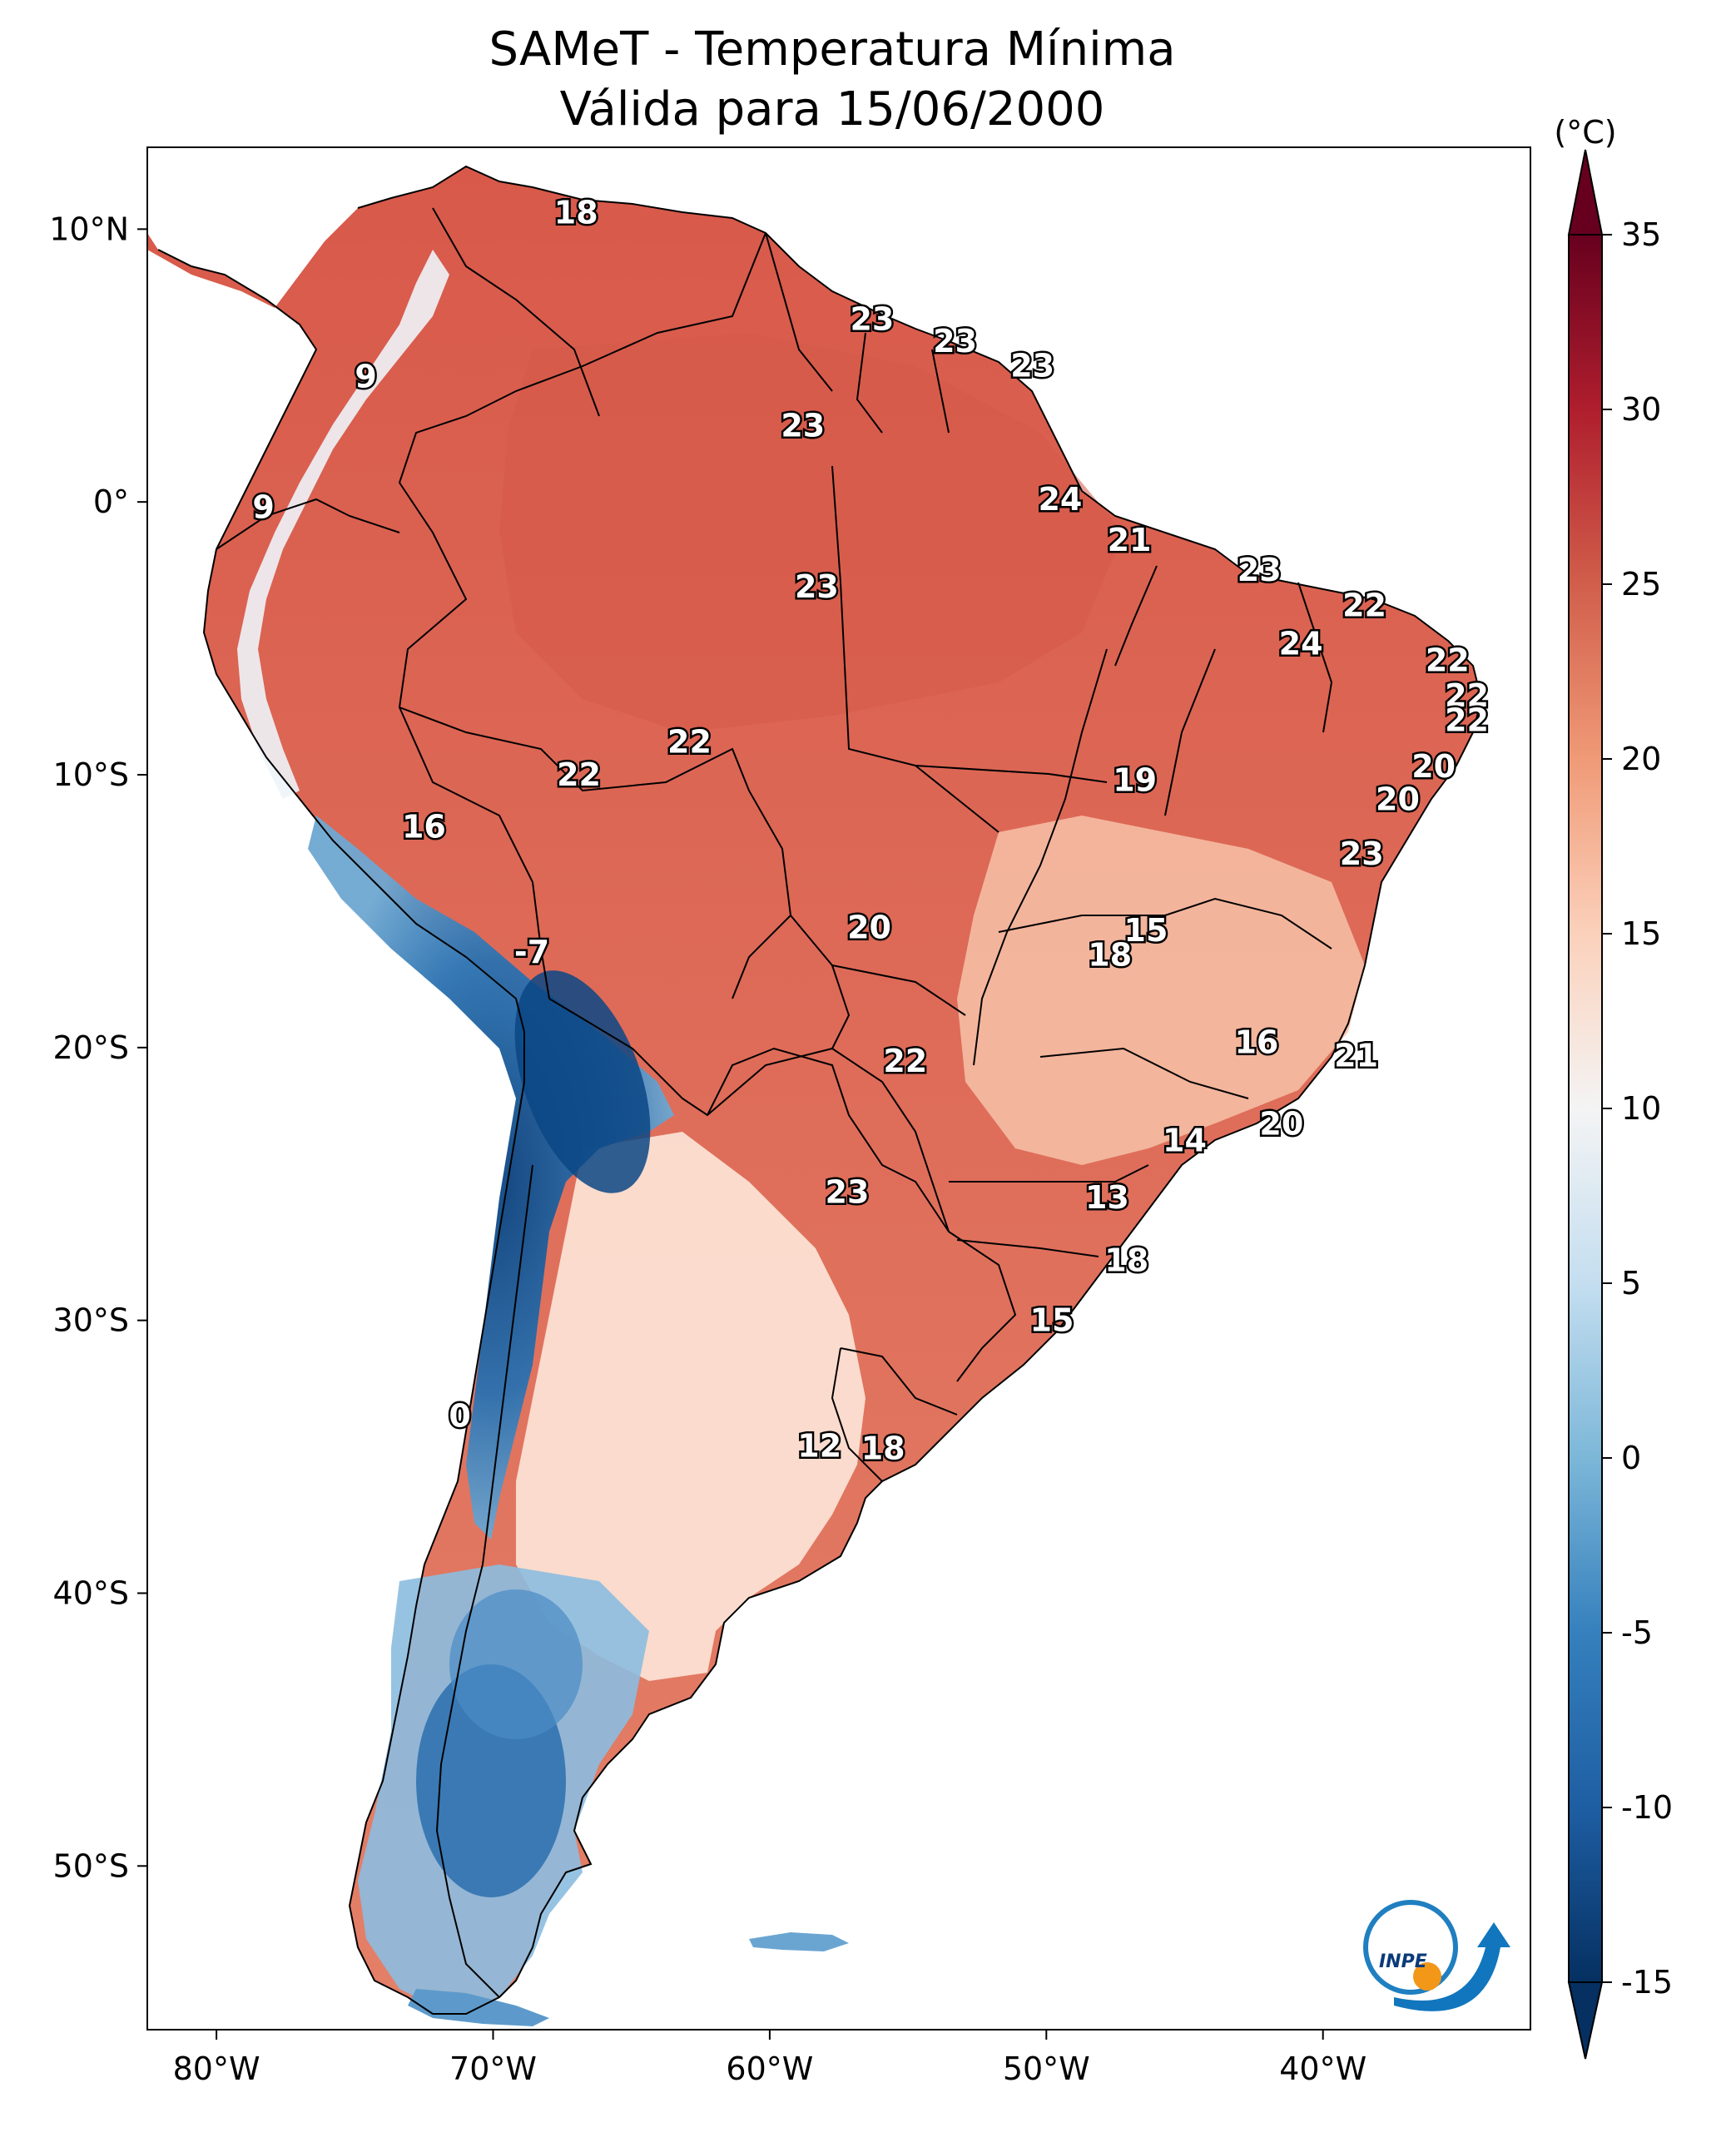 The width and height of the screenshot is (1736, 2152). I want to click on colorbar-bottom-extension, so click(1585, 2020).